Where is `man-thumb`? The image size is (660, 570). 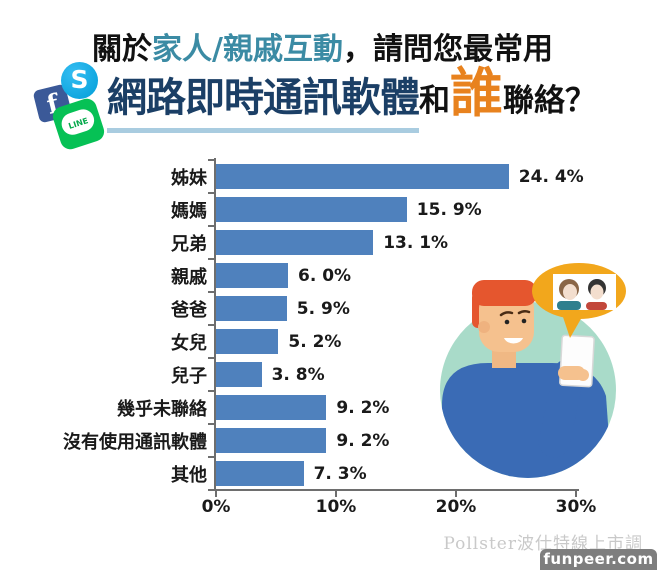 man-thumb is located at coordinates (583, 375).